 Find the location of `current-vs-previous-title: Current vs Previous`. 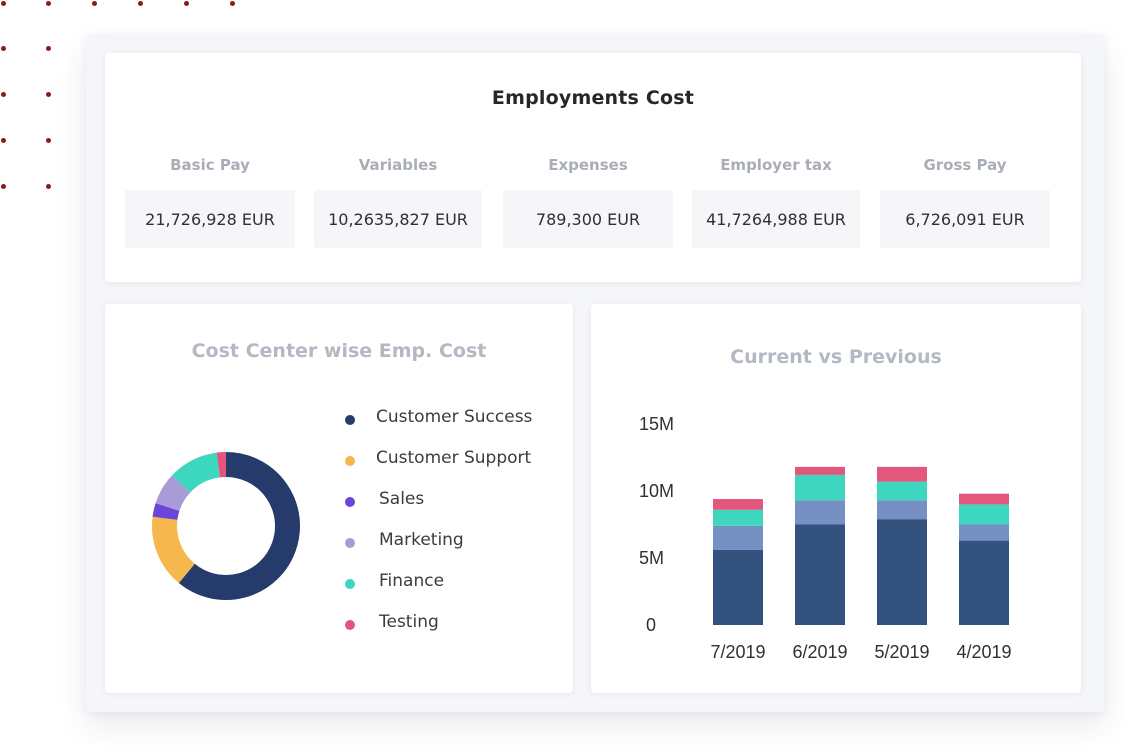

current-vs-previous-title: Current vs Previous is located at coordinates (836, 357).